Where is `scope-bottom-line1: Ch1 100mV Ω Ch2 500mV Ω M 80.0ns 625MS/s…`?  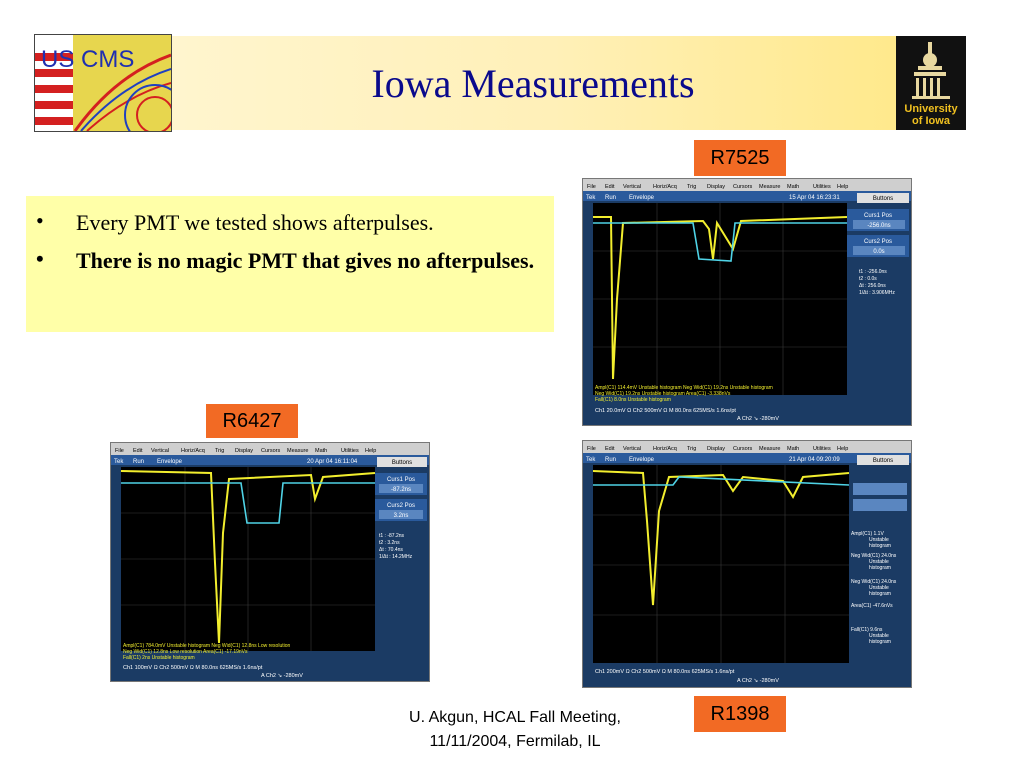 scope-bottom-line1: Ch1 100mV Ω Ch2 500mV Ω M 80.0ns 625MS/s… is located at coordinates (193, 668).